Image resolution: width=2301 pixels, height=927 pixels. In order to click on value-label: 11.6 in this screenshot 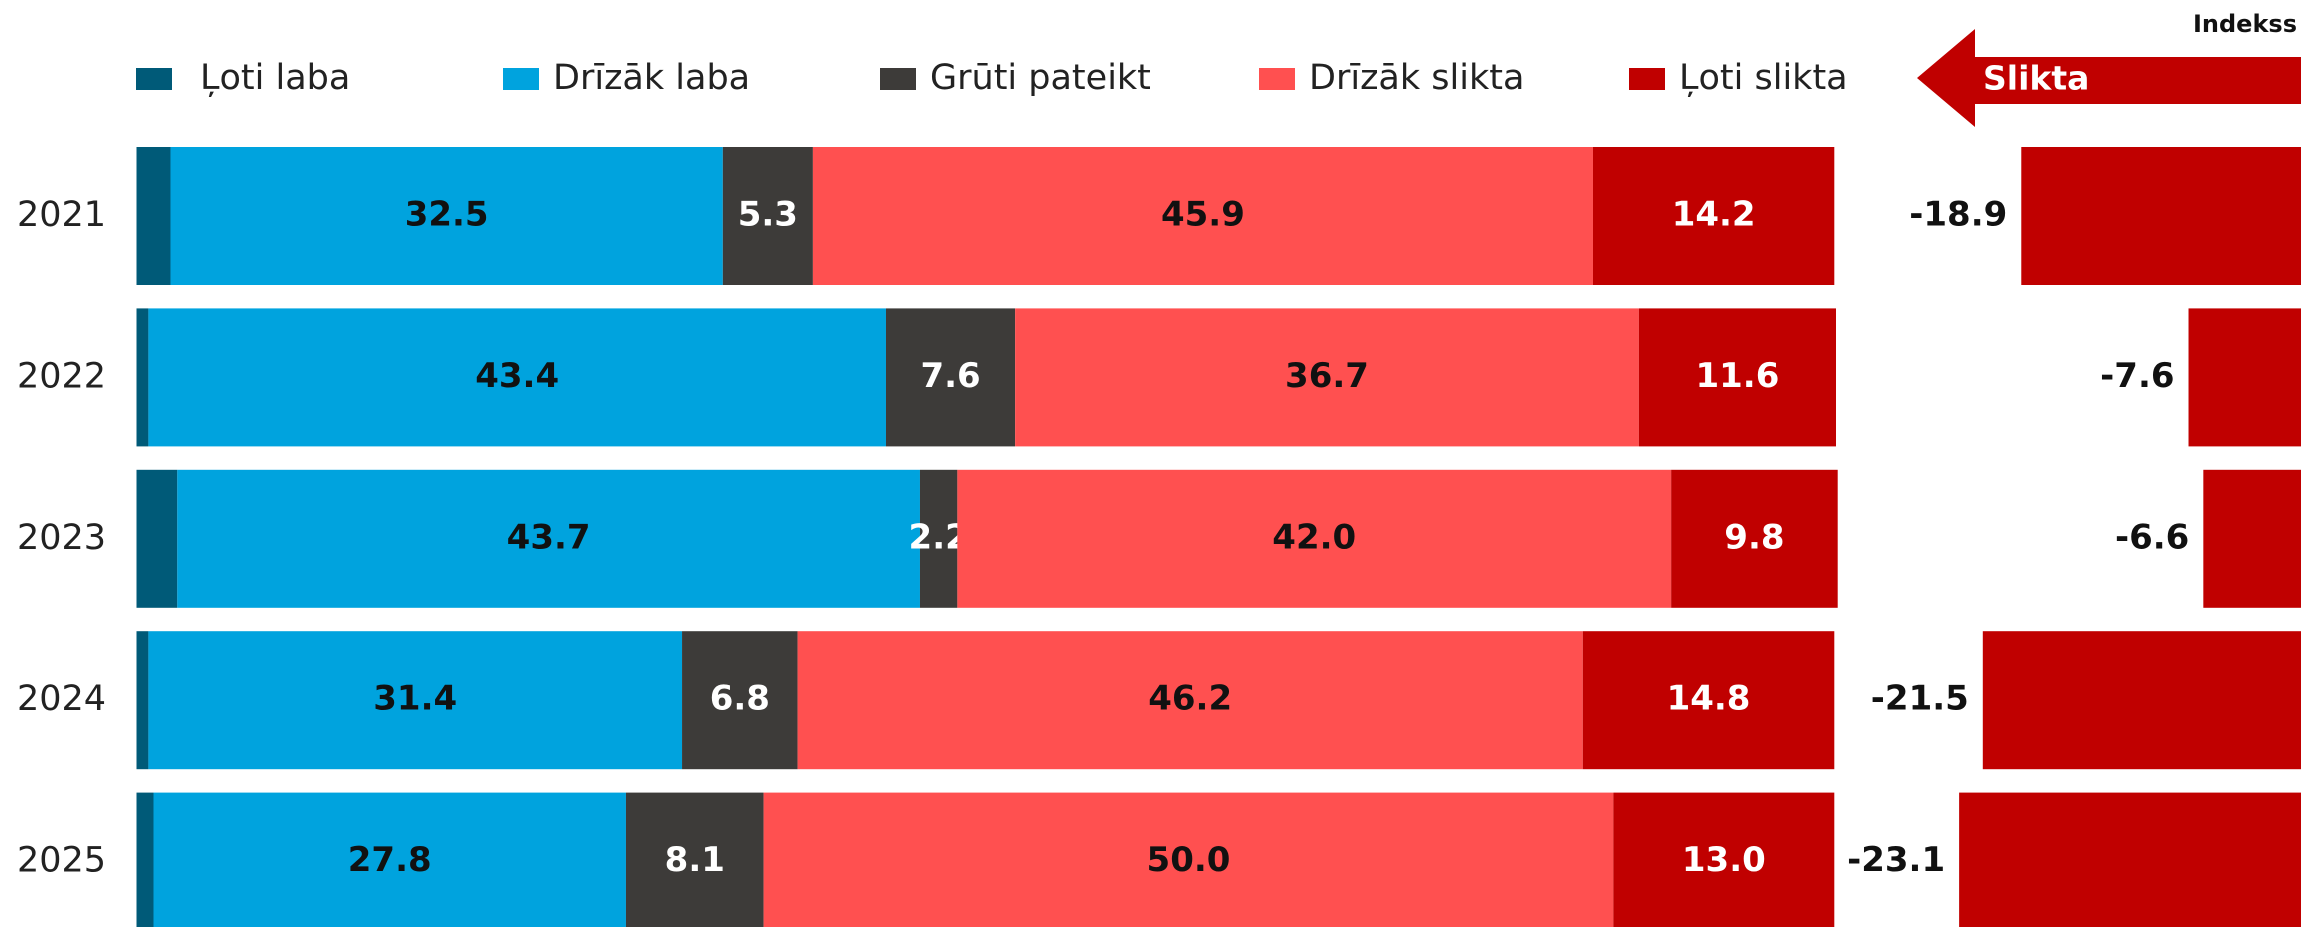, I will do `click(1737, 376)`.